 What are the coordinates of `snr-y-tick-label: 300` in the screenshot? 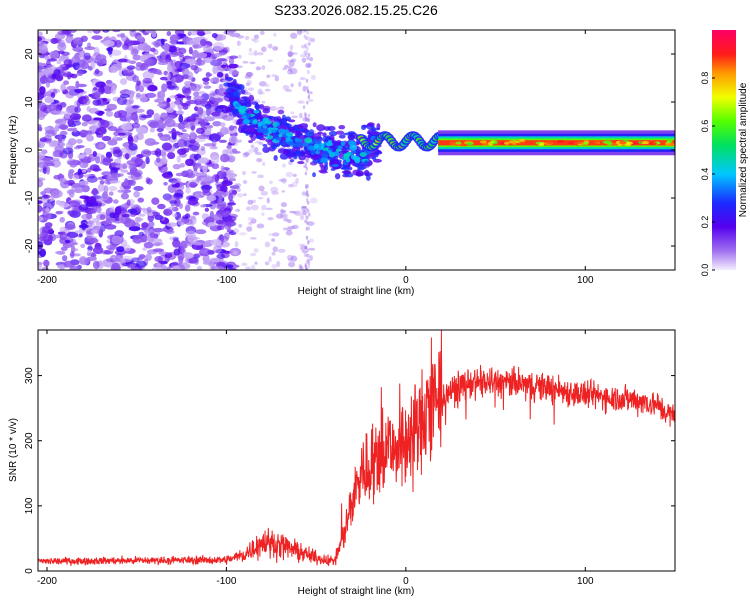 It's located at (29, 375).